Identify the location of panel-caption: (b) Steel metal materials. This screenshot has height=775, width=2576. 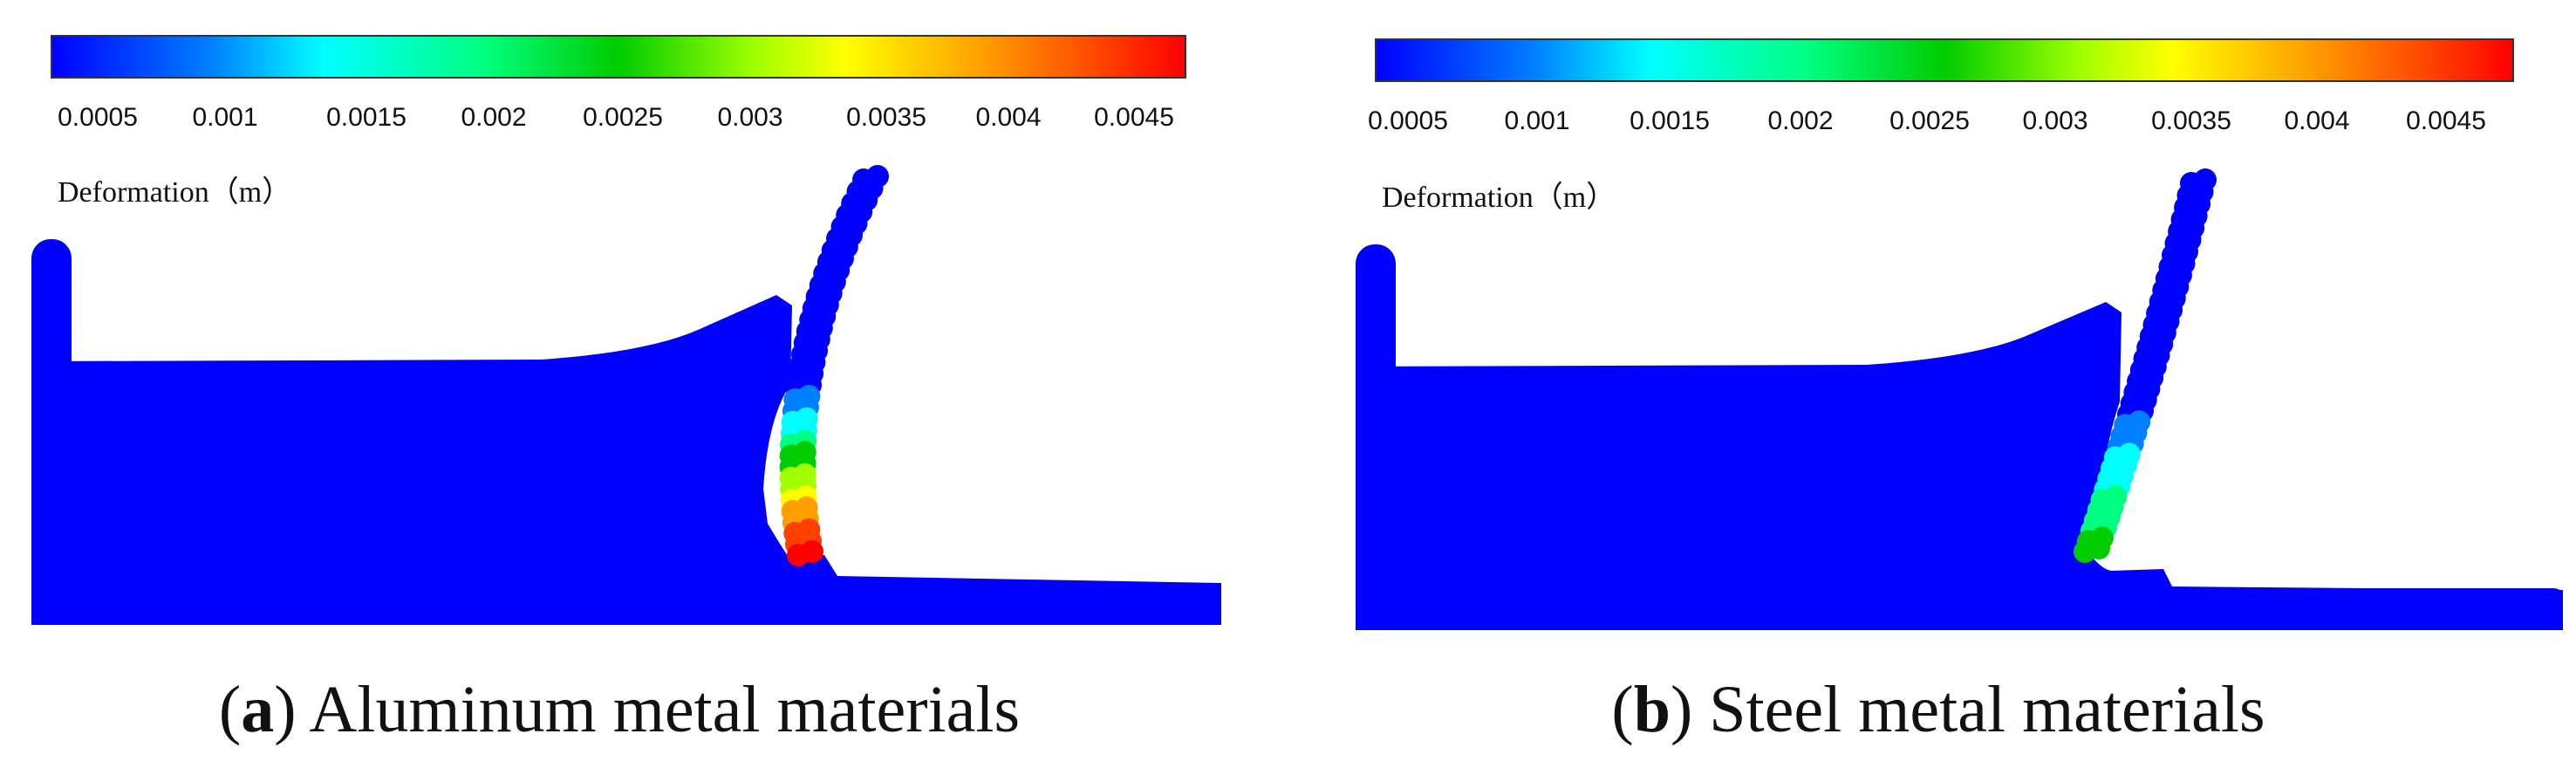
(1938, 709).